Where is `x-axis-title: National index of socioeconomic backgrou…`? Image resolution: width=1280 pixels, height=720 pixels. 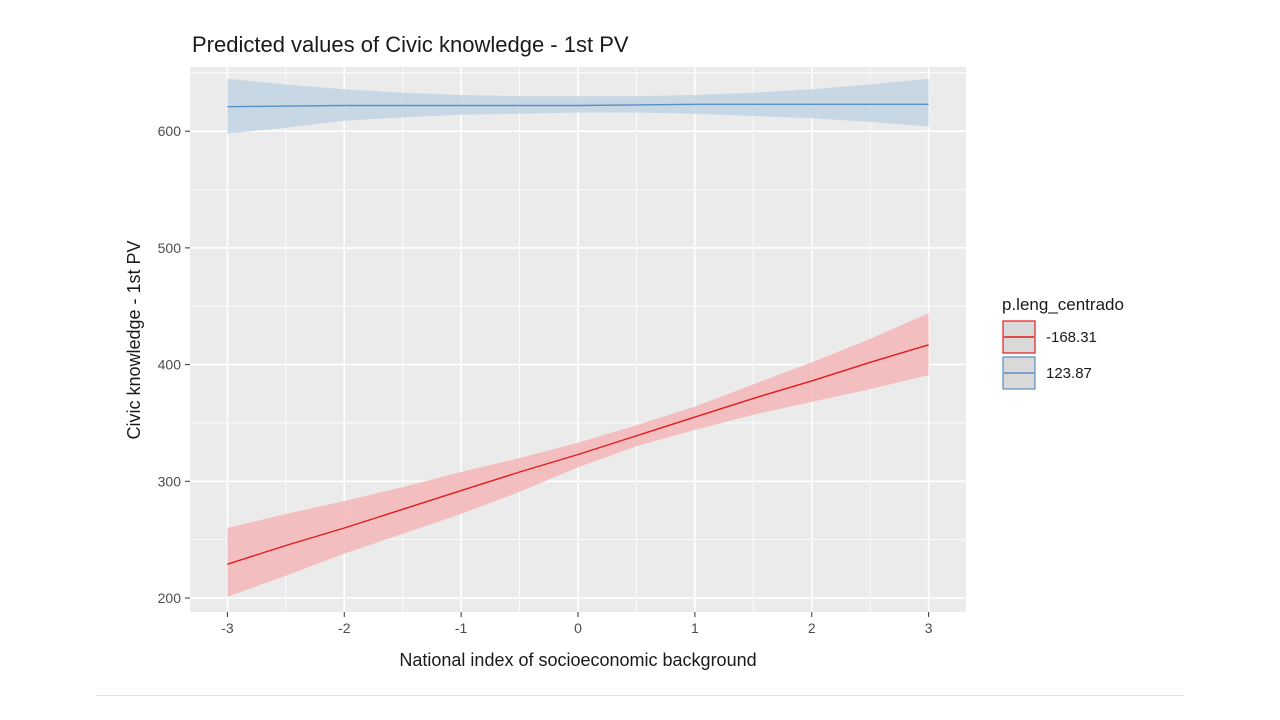 x-axis-title: National index of socioeconomic backgrou… is located at coordinates (577, 660).